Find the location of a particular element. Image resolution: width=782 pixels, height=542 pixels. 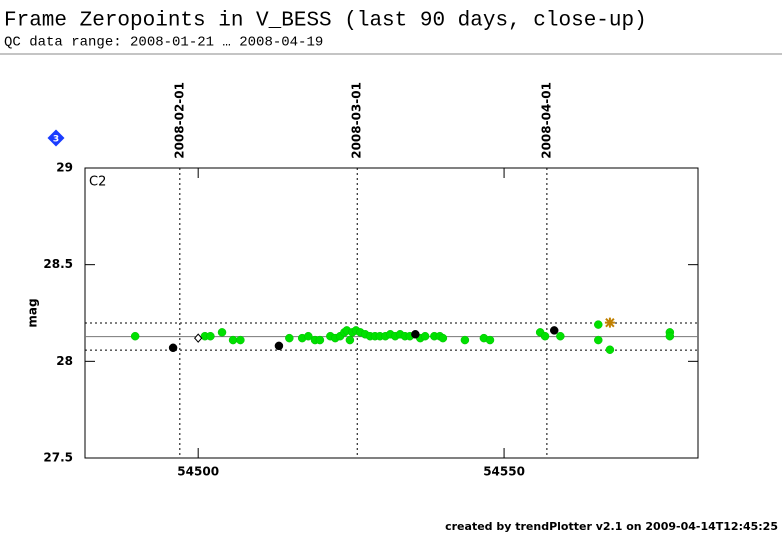

date-tick-label: 2008-03-01 is located at coordinates (357, 120).